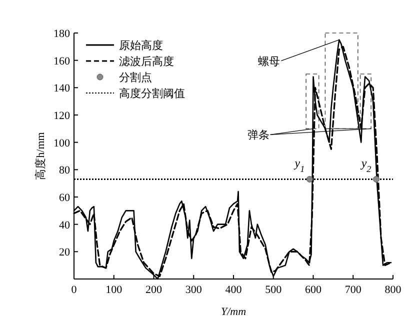  What do you see at coordinates (62, 116) in the screenshot?
I see `y-tick-label: 120` at bounding box center [62, 116].